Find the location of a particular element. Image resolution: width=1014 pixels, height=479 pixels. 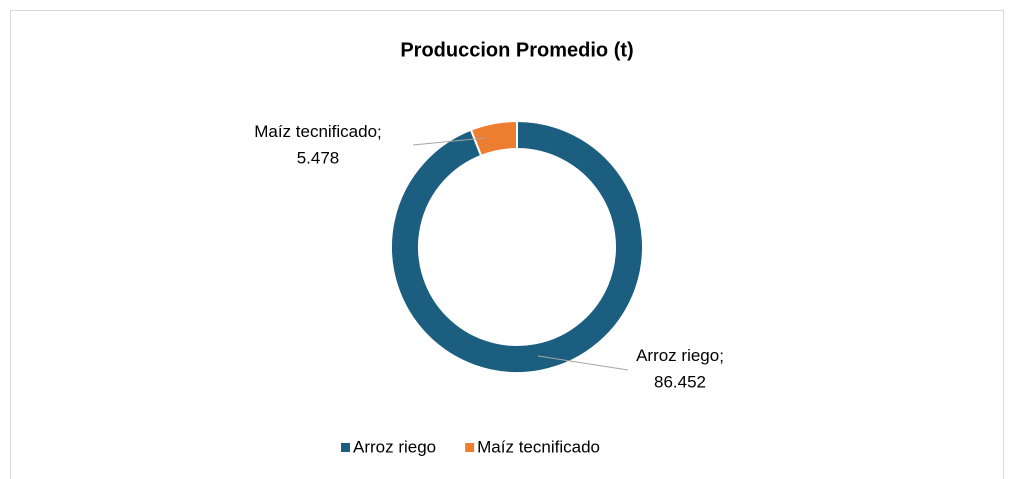

label-category: Maíz tecnificado is located at coordinates (315, 131).